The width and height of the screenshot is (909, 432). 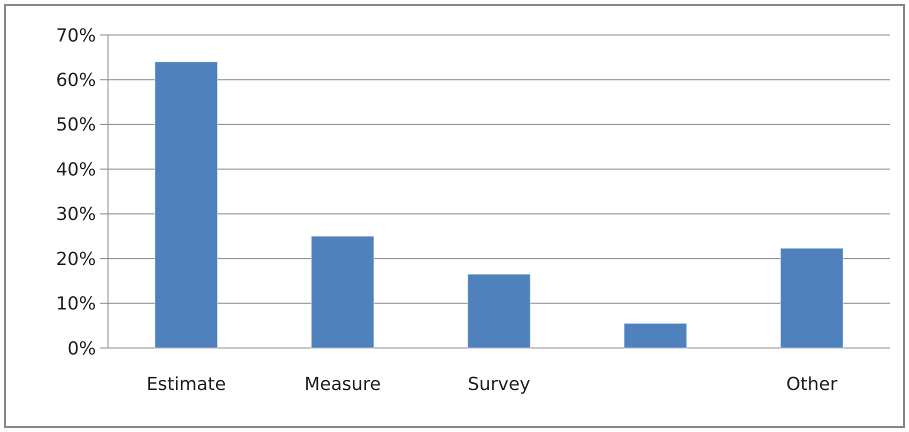 What do you see at coordinates (76, 259) in the screenshot?
I see `y-tick-label: 20%` at bounding box center [76, 259].